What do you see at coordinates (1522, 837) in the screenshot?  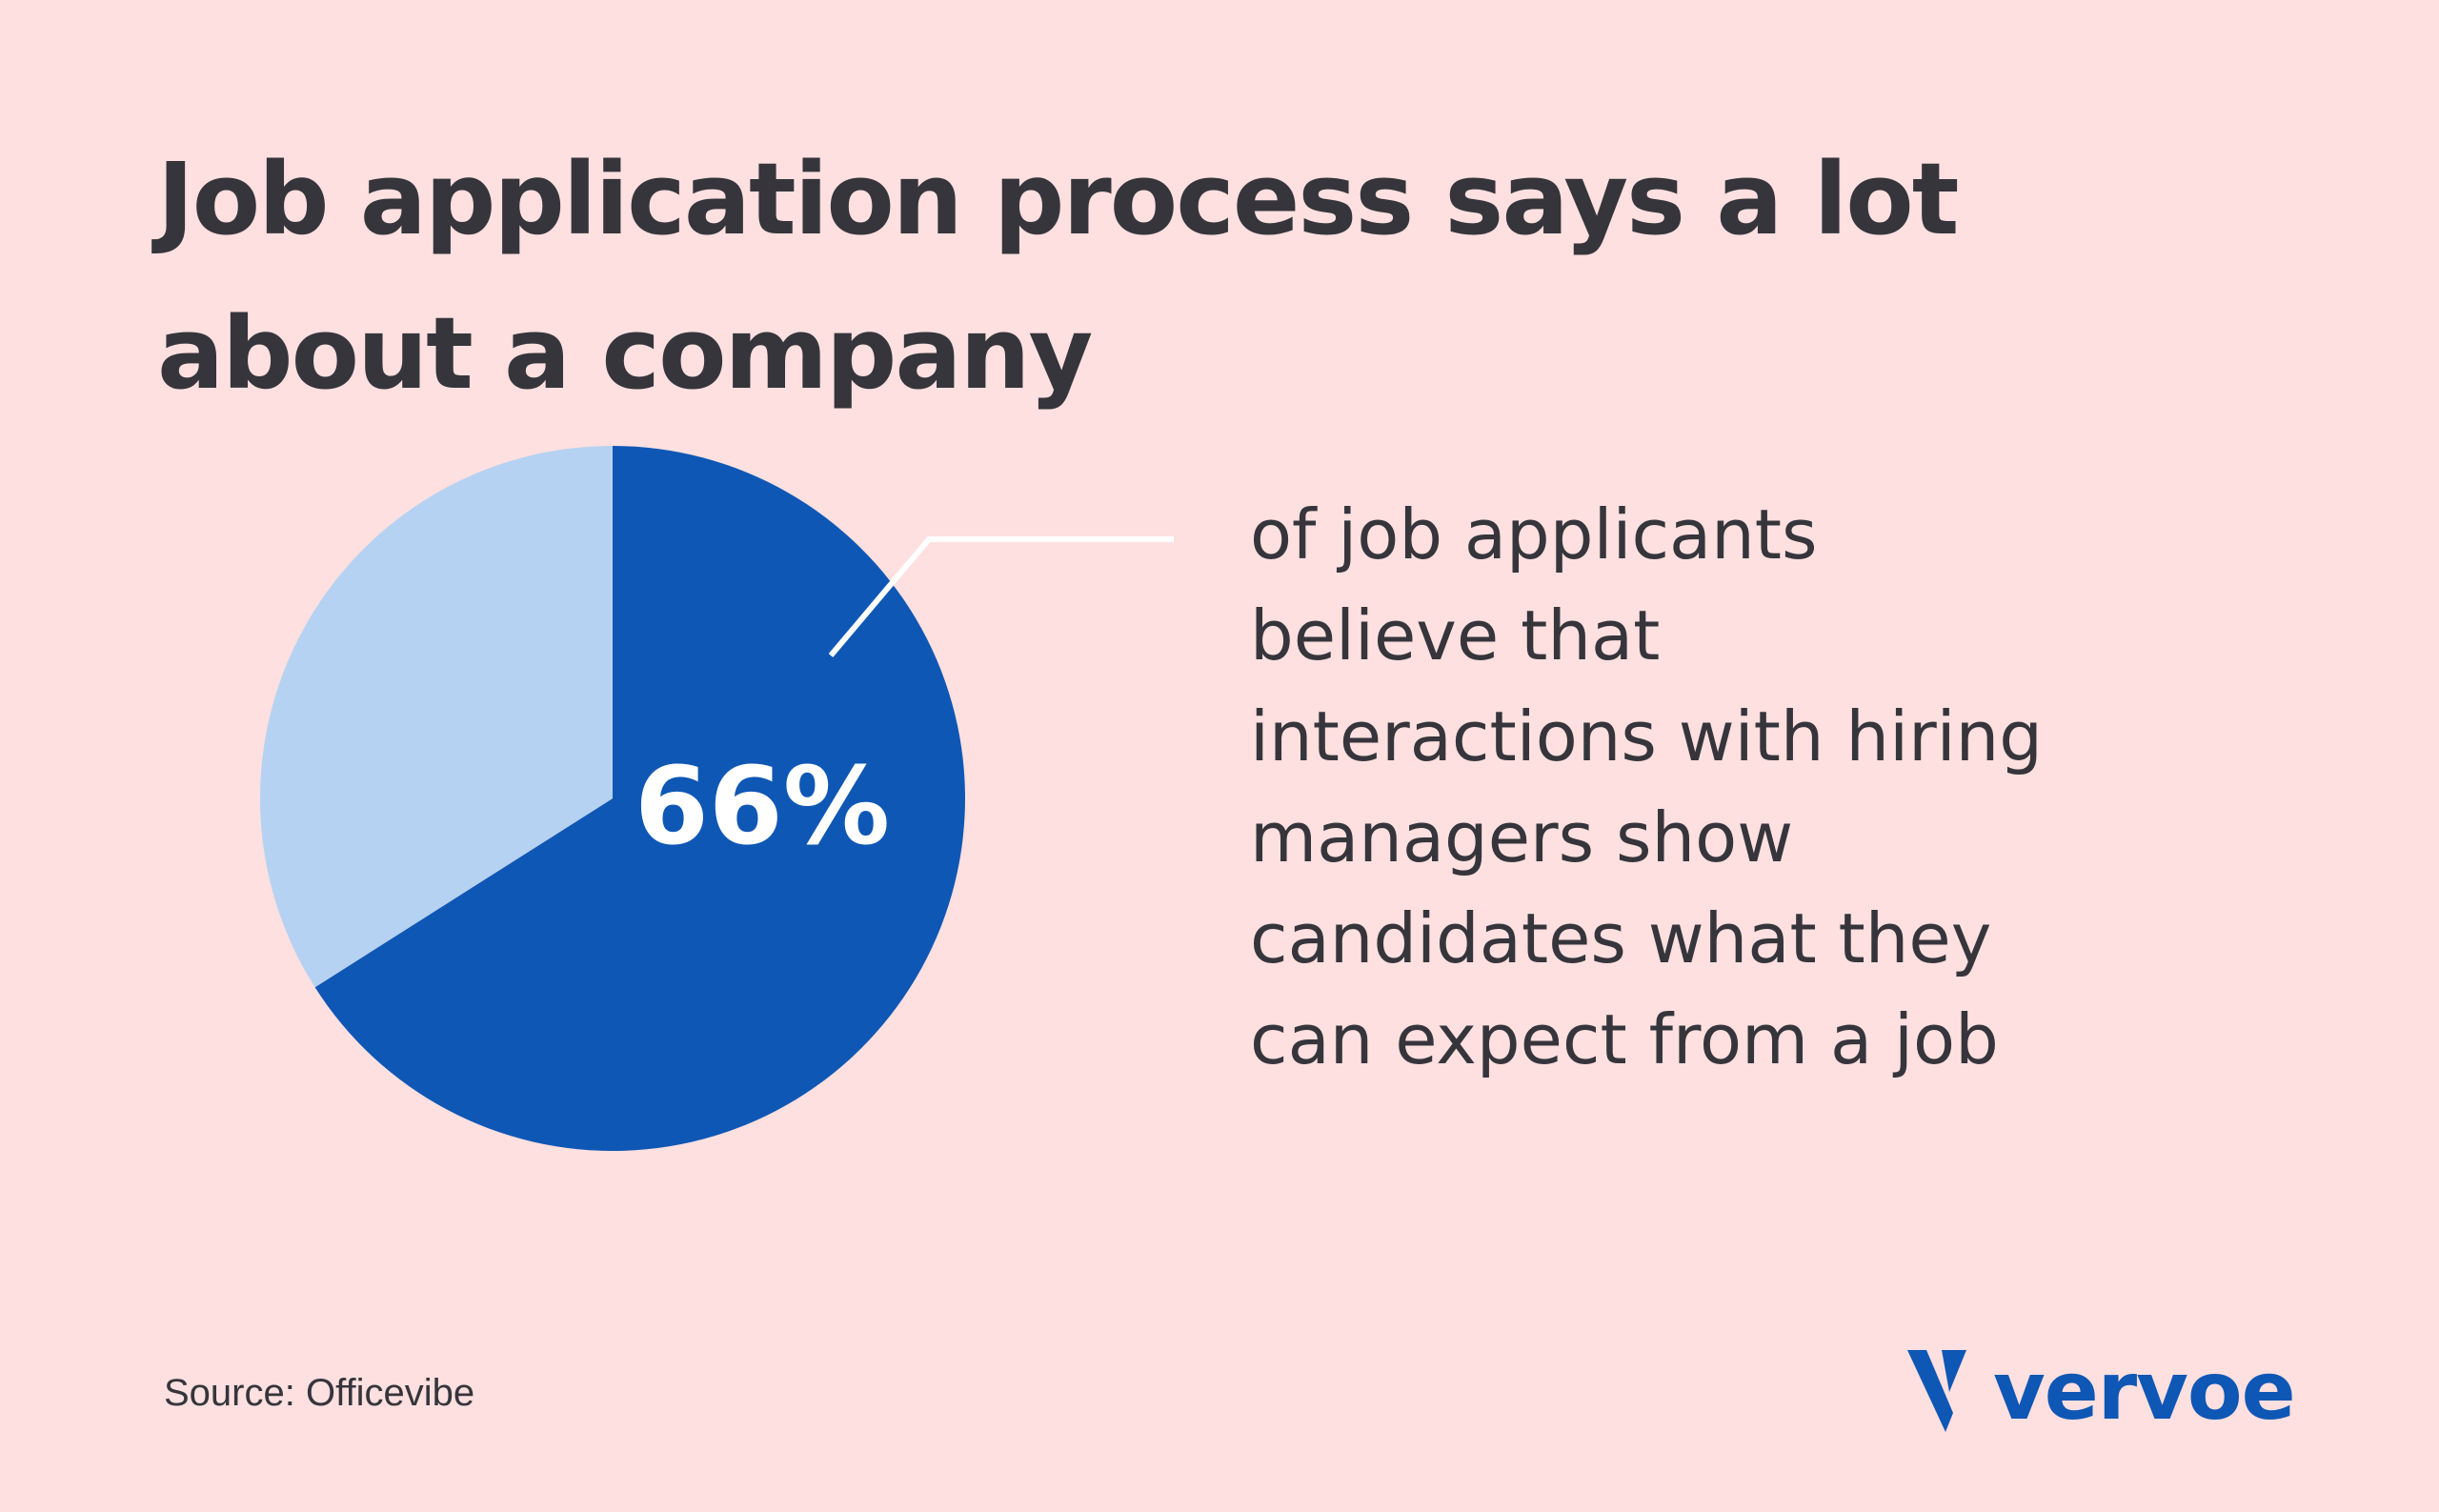 I see `description-line-4: managers show` at bounding box center [1522, 837].